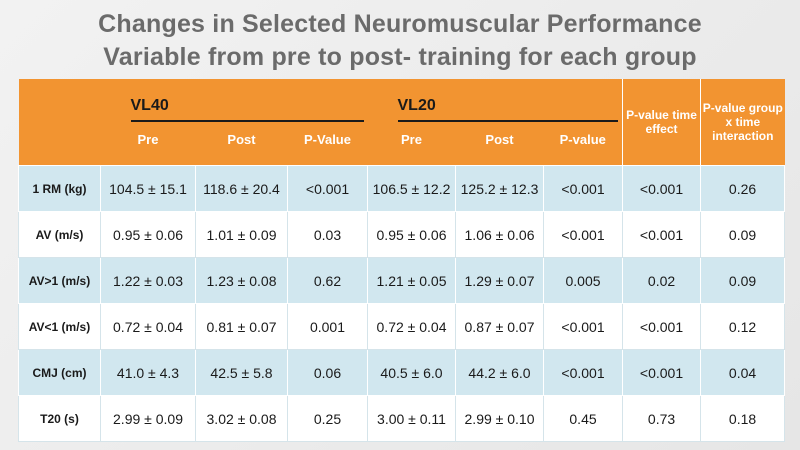  I want to click on cell-vl40-p: 0.25, so click(327, 418).